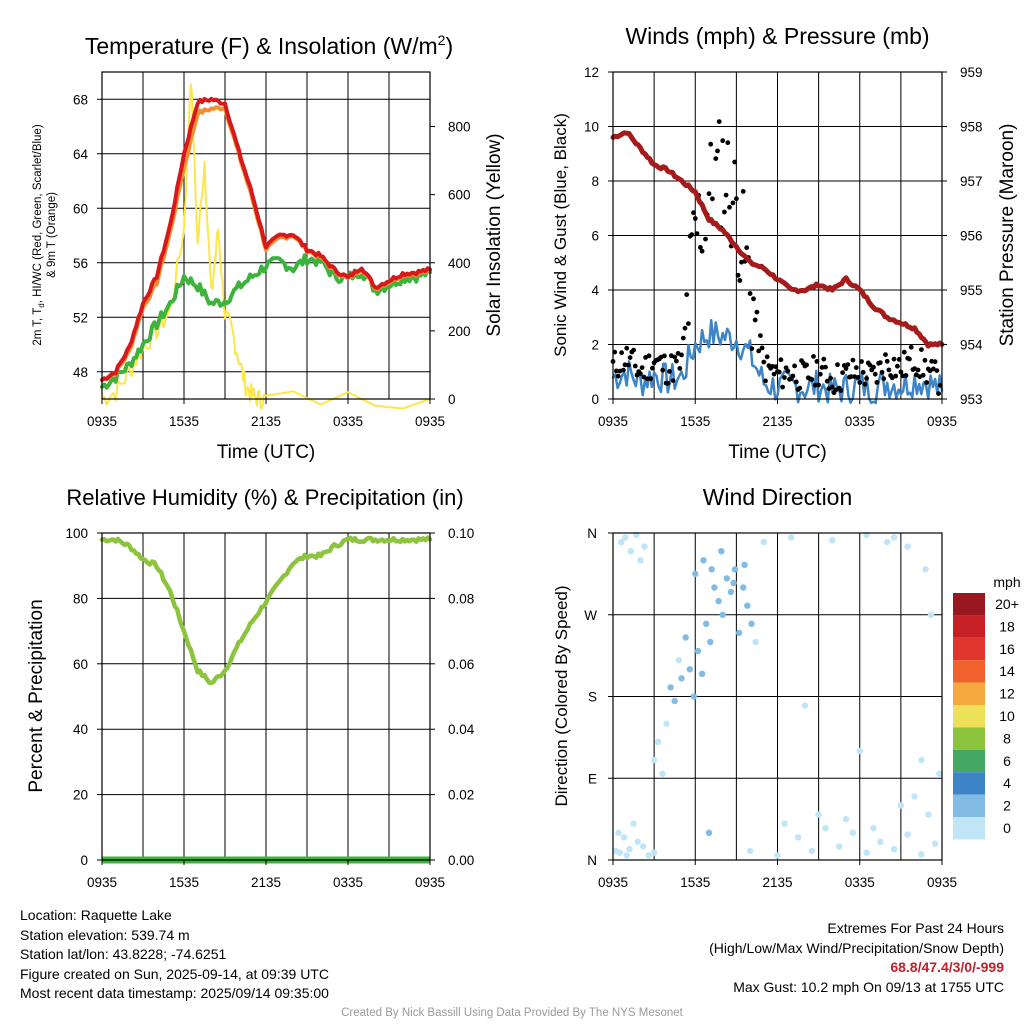  What do you see at coordinates (459, 195) in the screenshot?
I see `temp-y2-tick-label: 600` at bounding box center [459, 195].